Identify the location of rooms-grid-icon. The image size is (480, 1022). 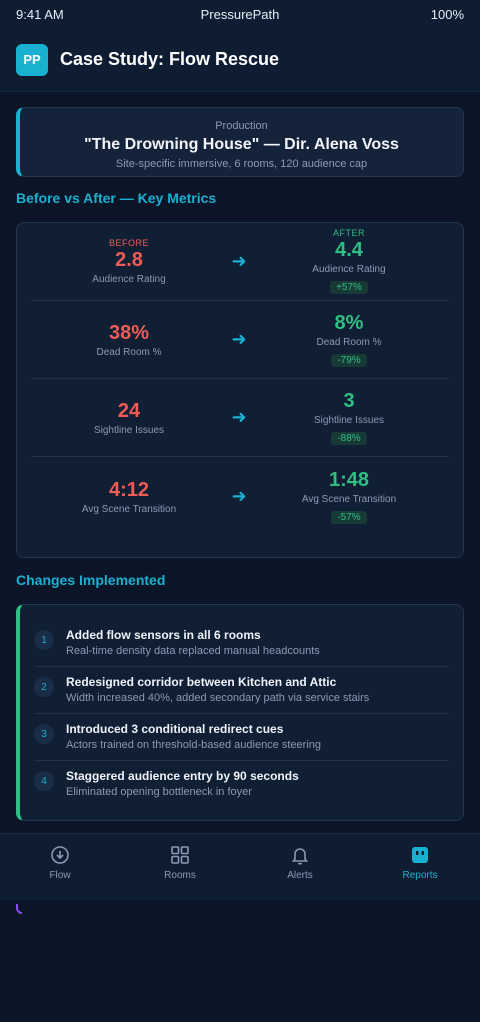
(180, 855).